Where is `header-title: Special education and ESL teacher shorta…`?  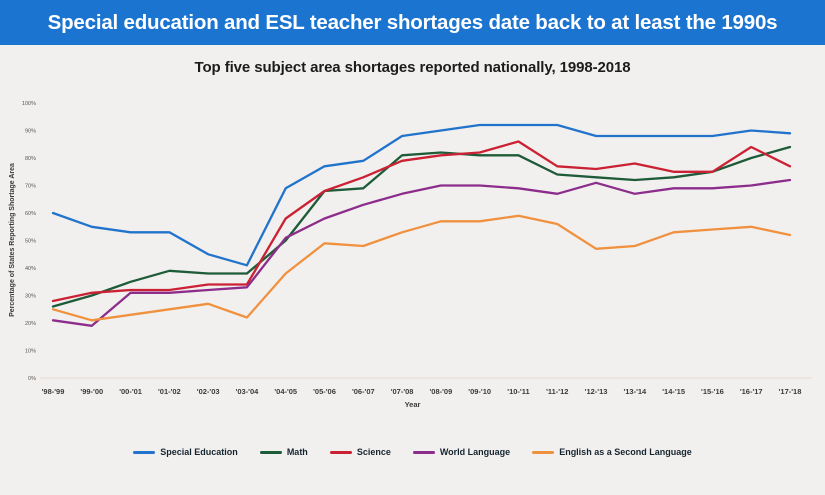 header-title: Special education and ESL teacher shorta… is located at coordinates (412, 22).